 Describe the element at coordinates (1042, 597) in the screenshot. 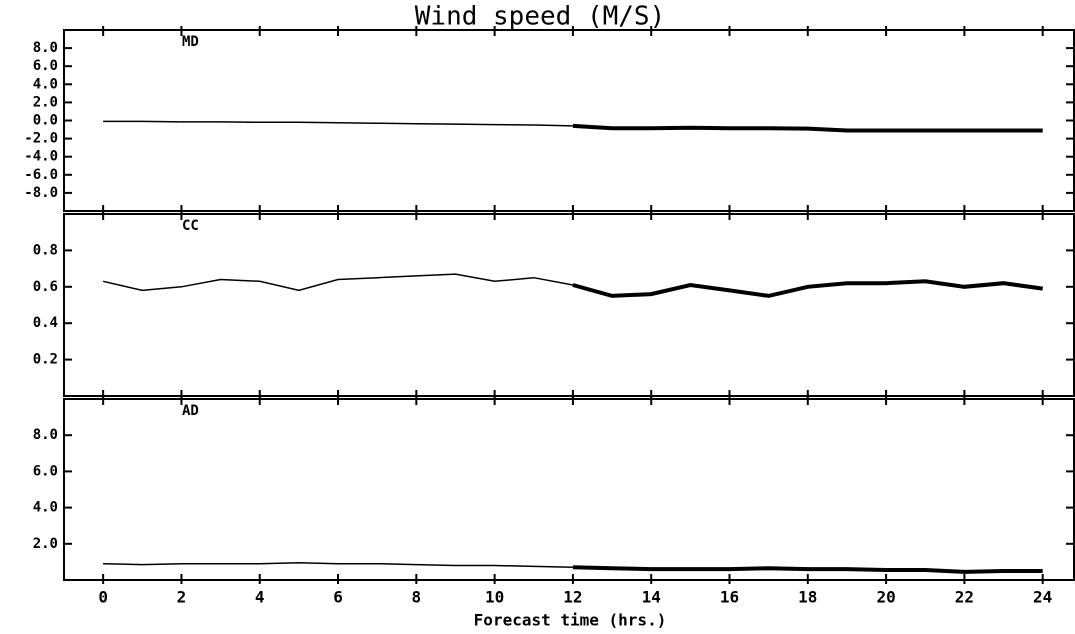

I see `x-tick-label: 24` at that location.